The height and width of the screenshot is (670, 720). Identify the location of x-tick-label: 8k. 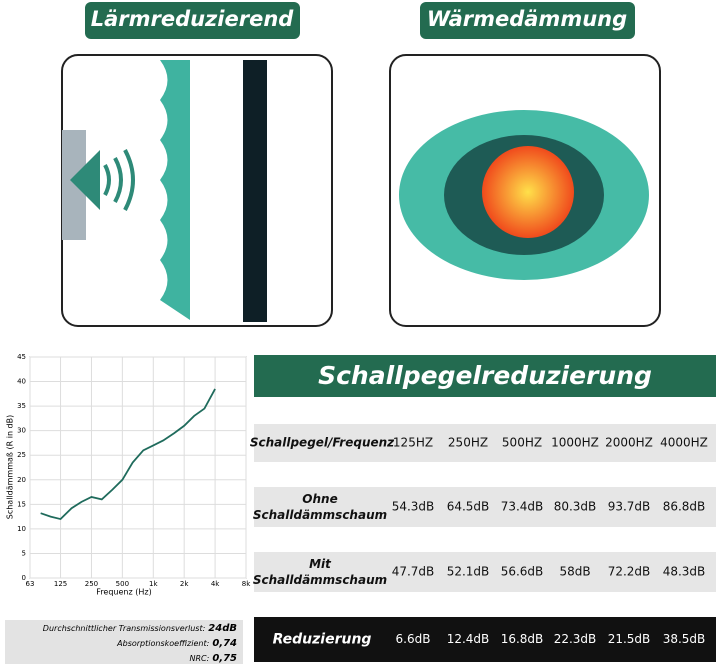
(246, 584).